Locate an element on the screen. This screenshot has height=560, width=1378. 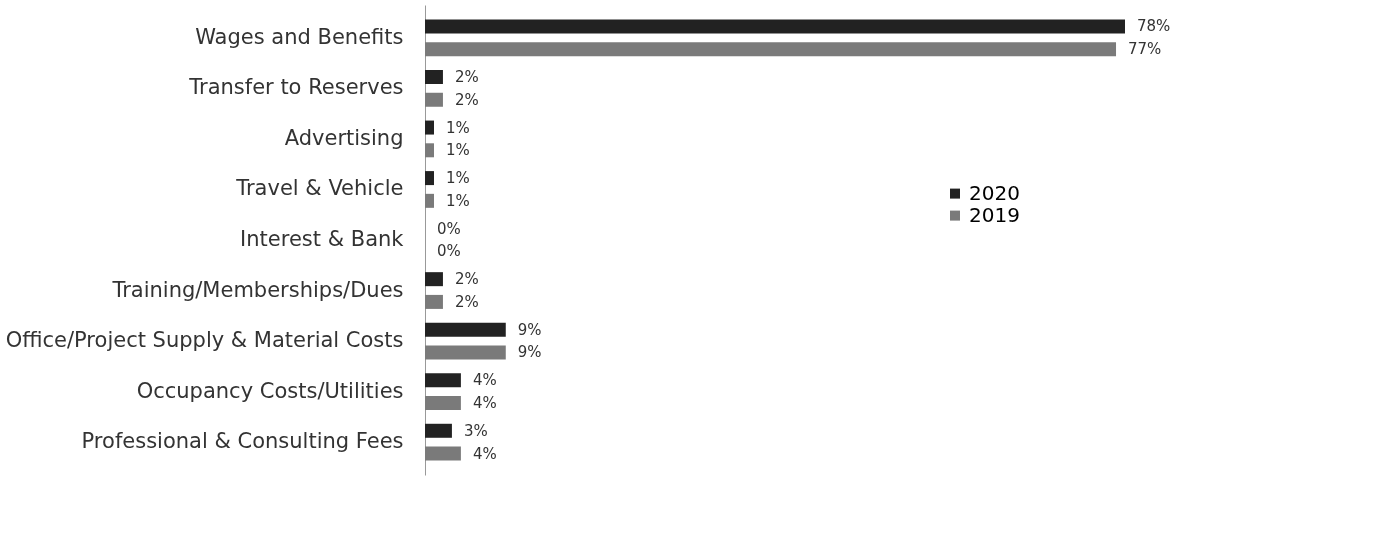
data-label: 78% is located at coordinates (1154, 26).